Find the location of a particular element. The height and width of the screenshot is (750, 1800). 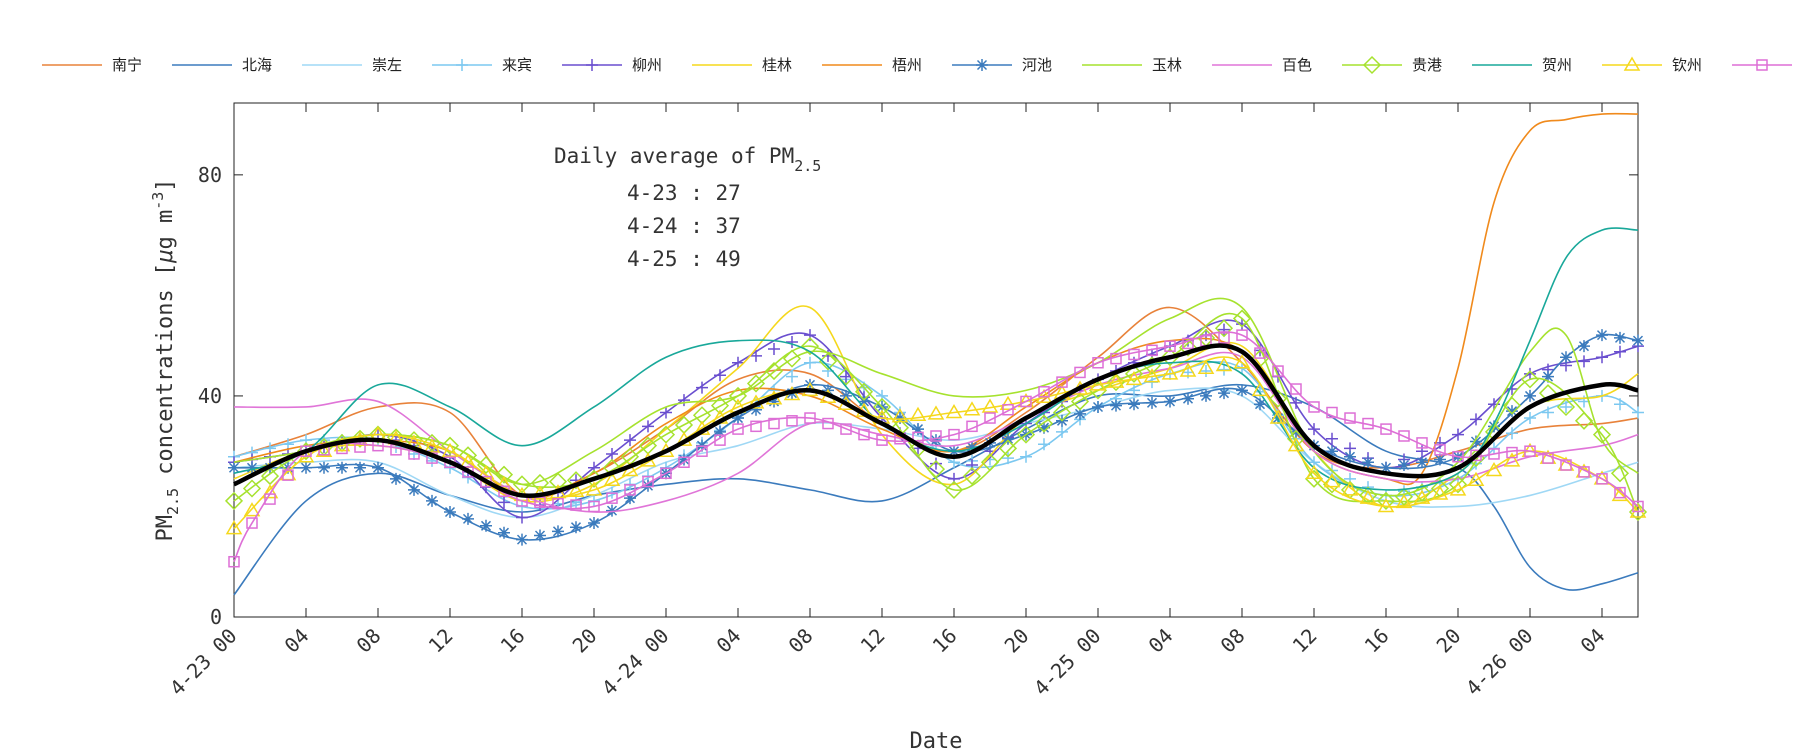

x-axis-label: Date is located at coordinates (936, 739).